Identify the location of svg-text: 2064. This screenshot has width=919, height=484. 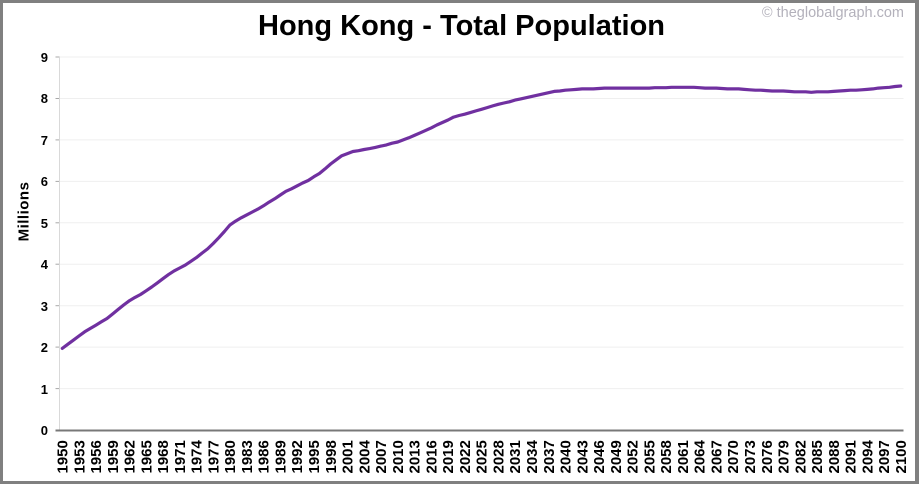
(700, 456).